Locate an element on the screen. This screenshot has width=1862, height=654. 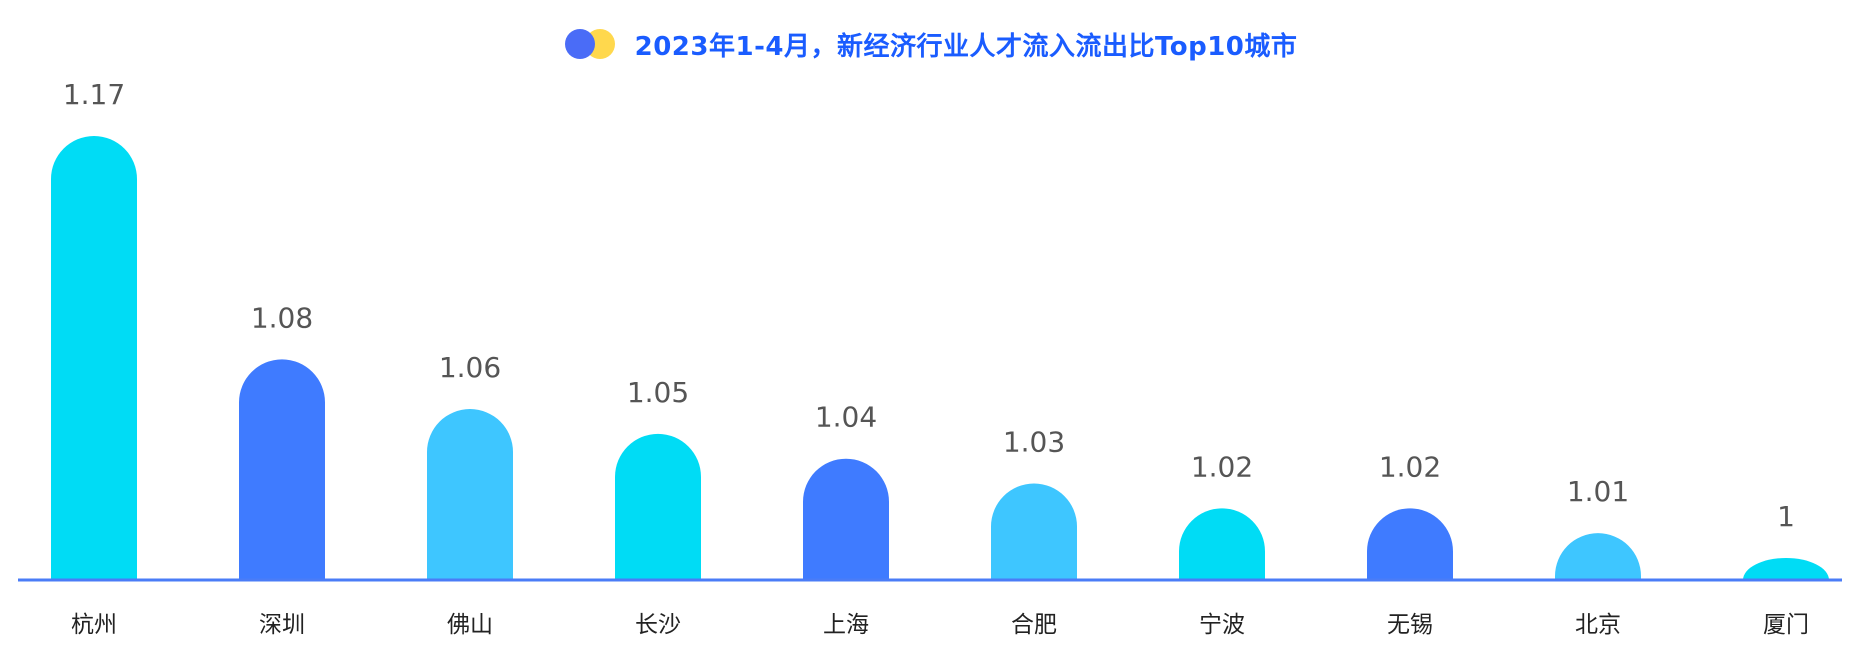
data-label: 1.01 is located at coordinates (1598, 491).